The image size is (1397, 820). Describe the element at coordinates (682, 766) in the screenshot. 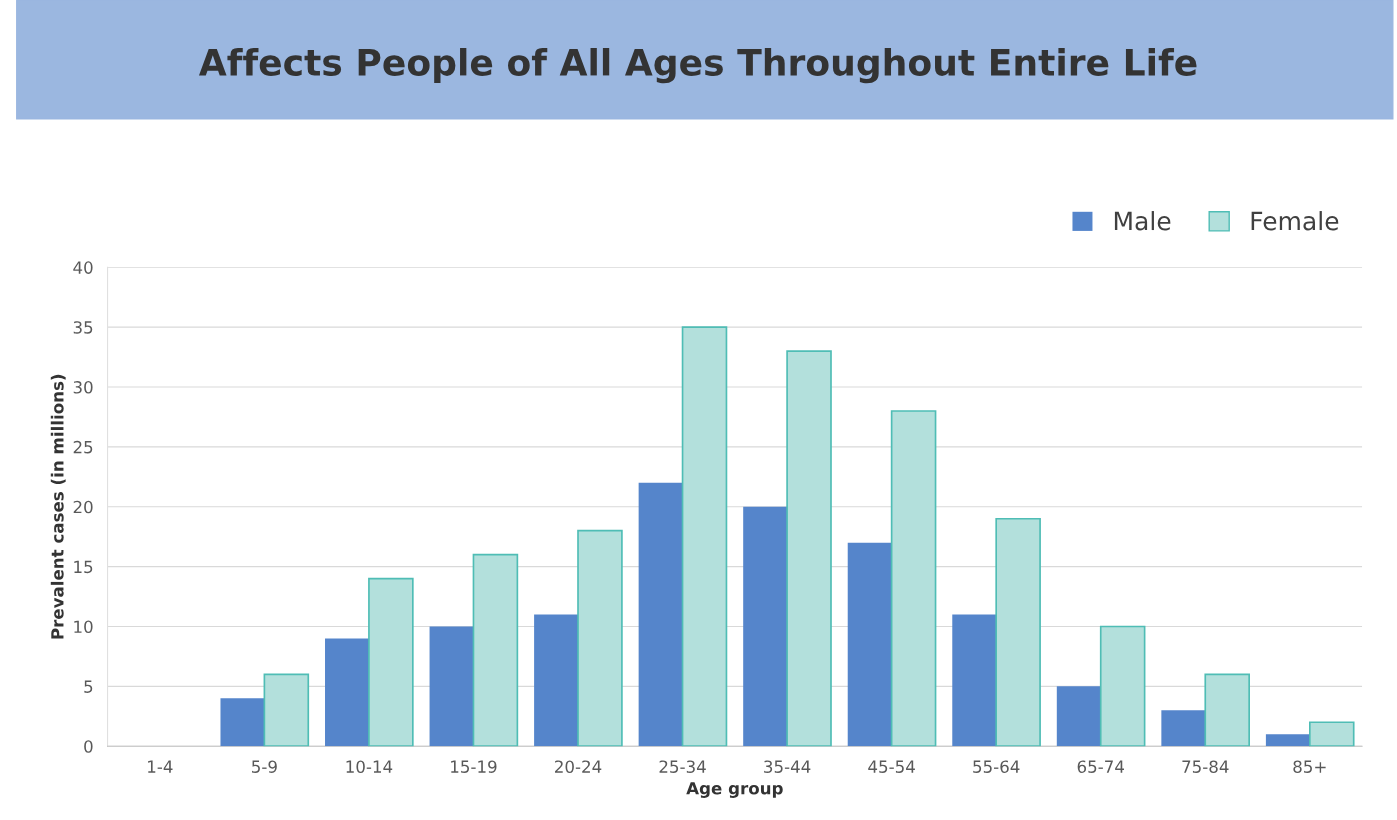

I see `x-tick-label: 25-34` at that location.